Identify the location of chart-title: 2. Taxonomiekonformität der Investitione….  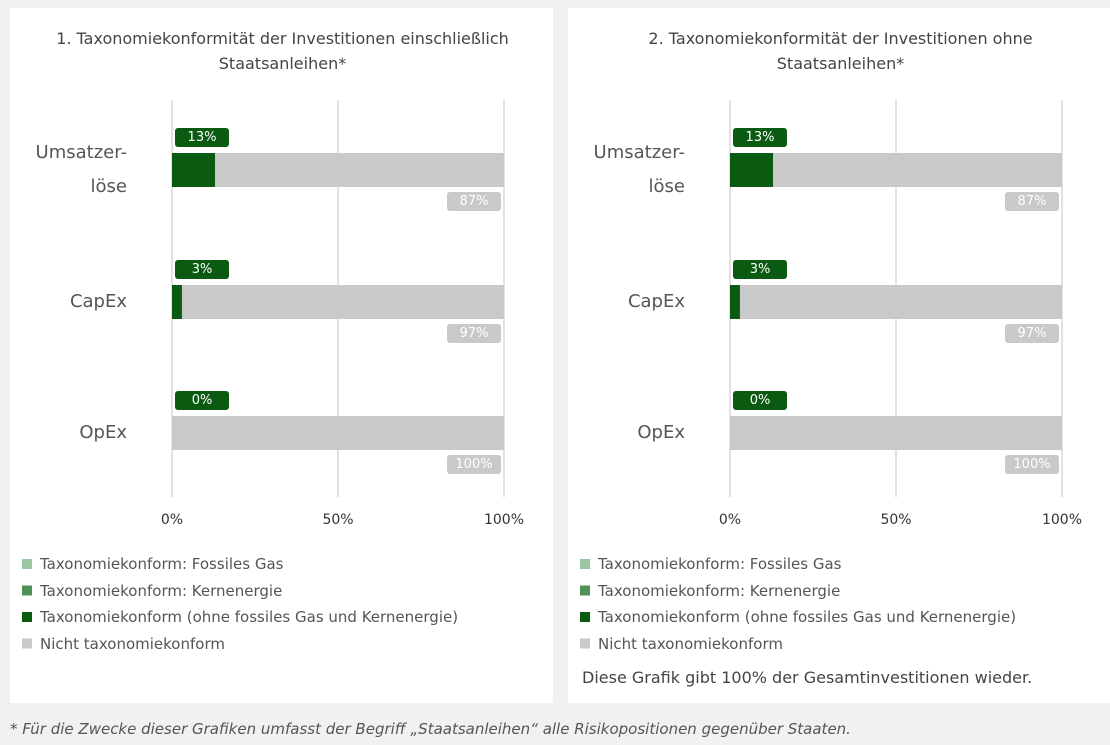
(840, 51).